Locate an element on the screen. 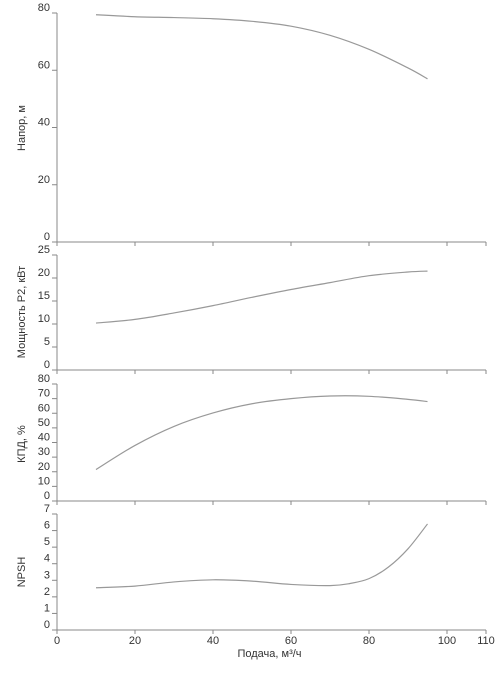 This screenshot has width=498, height=675. efficiency-y-tick-label: 0 is located at coordinates (47, 496).